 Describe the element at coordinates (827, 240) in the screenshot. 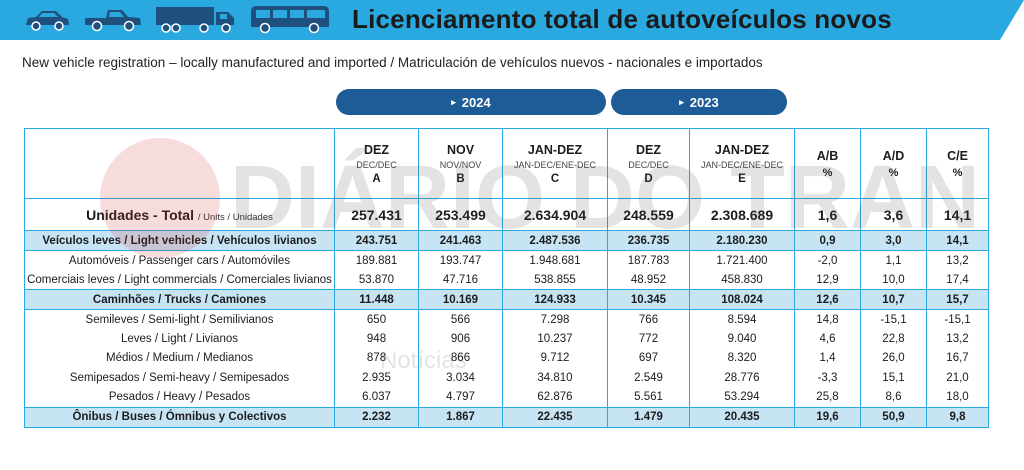

I see `cell-value: 0,9` at that location.